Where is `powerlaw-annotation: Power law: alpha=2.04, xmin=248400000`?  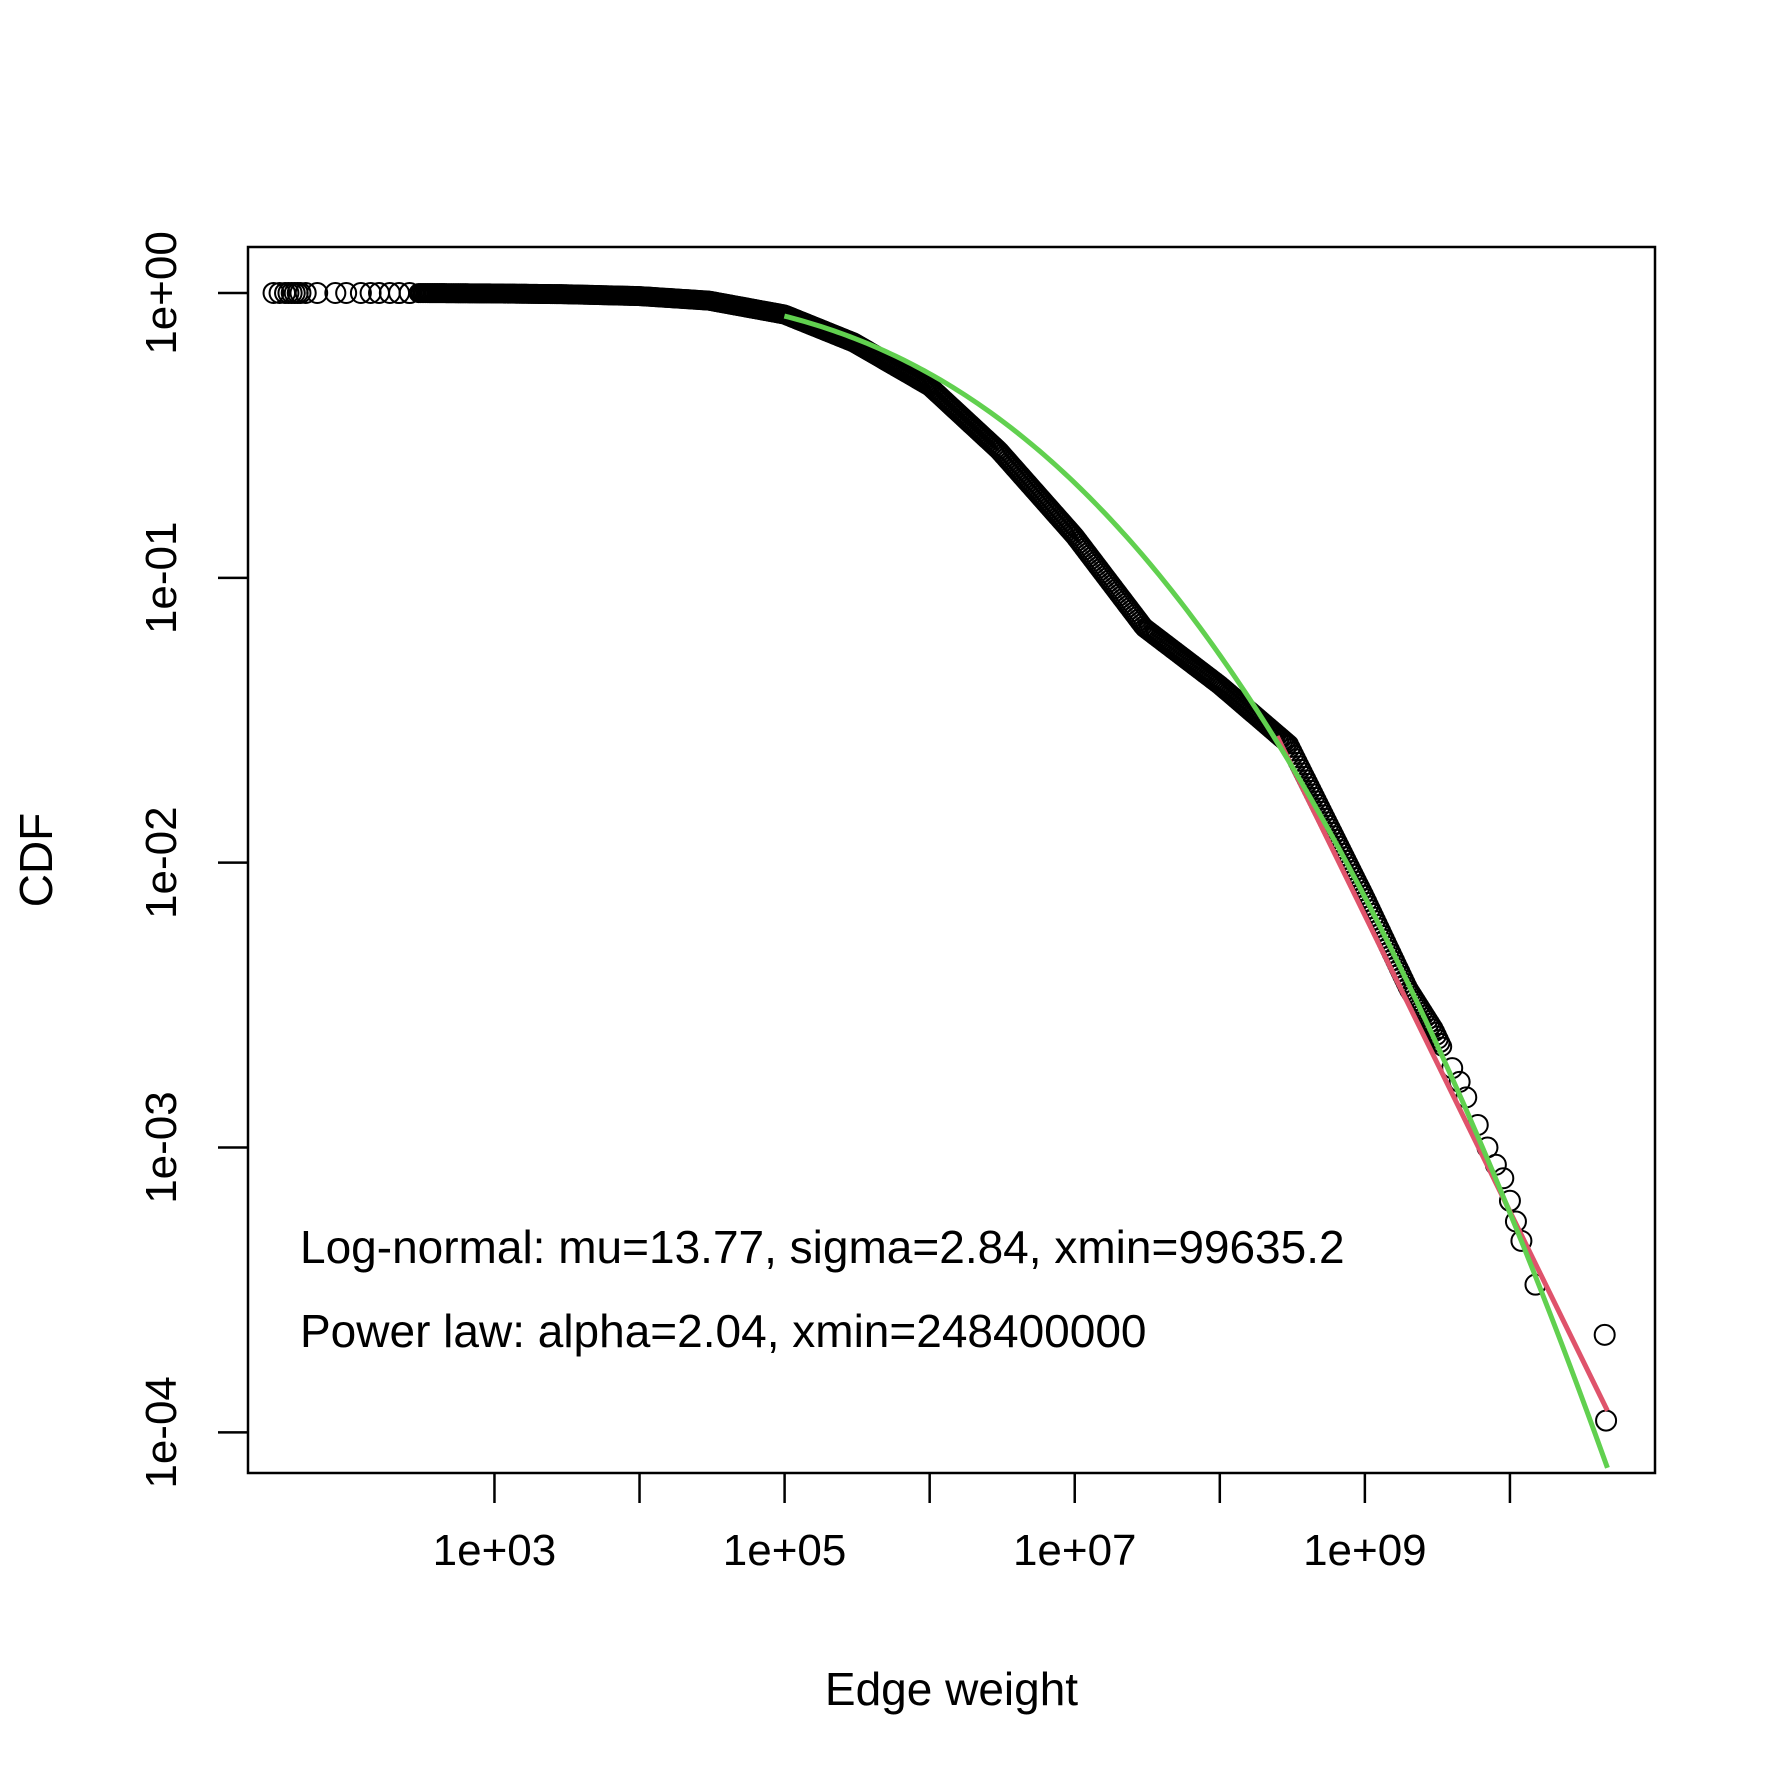
powerlaw-annotation: Power law: alpha=2.04, xmin=248400000 is located at coordinates (723, 1331).